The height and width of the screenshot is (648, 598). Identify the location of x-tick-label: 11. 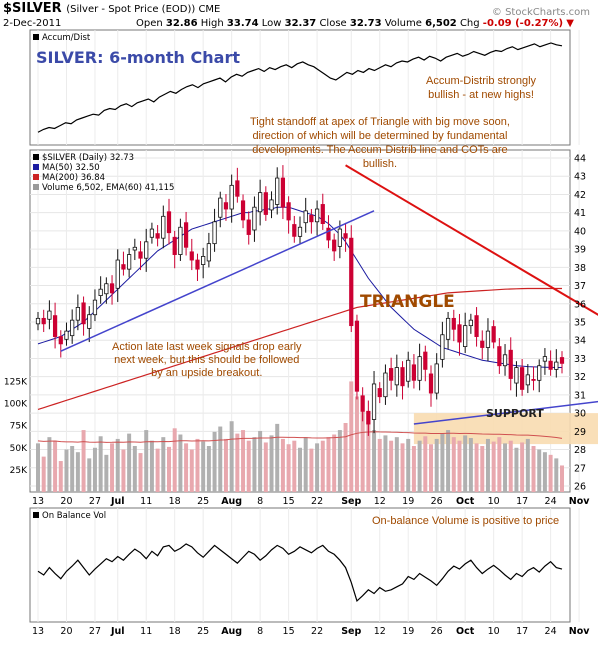
(146, 631).